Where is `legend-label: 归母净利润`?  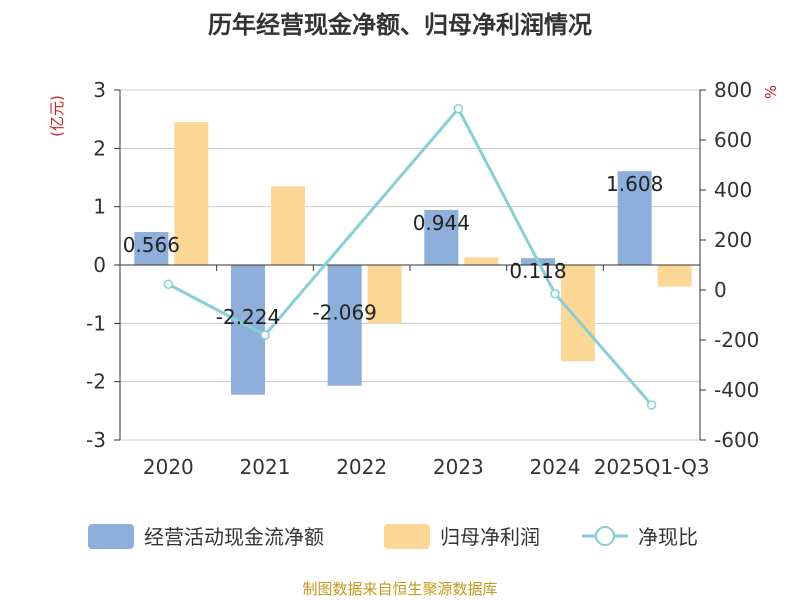 legend-label: 归母净利润 is located at coordinates (490, 537).